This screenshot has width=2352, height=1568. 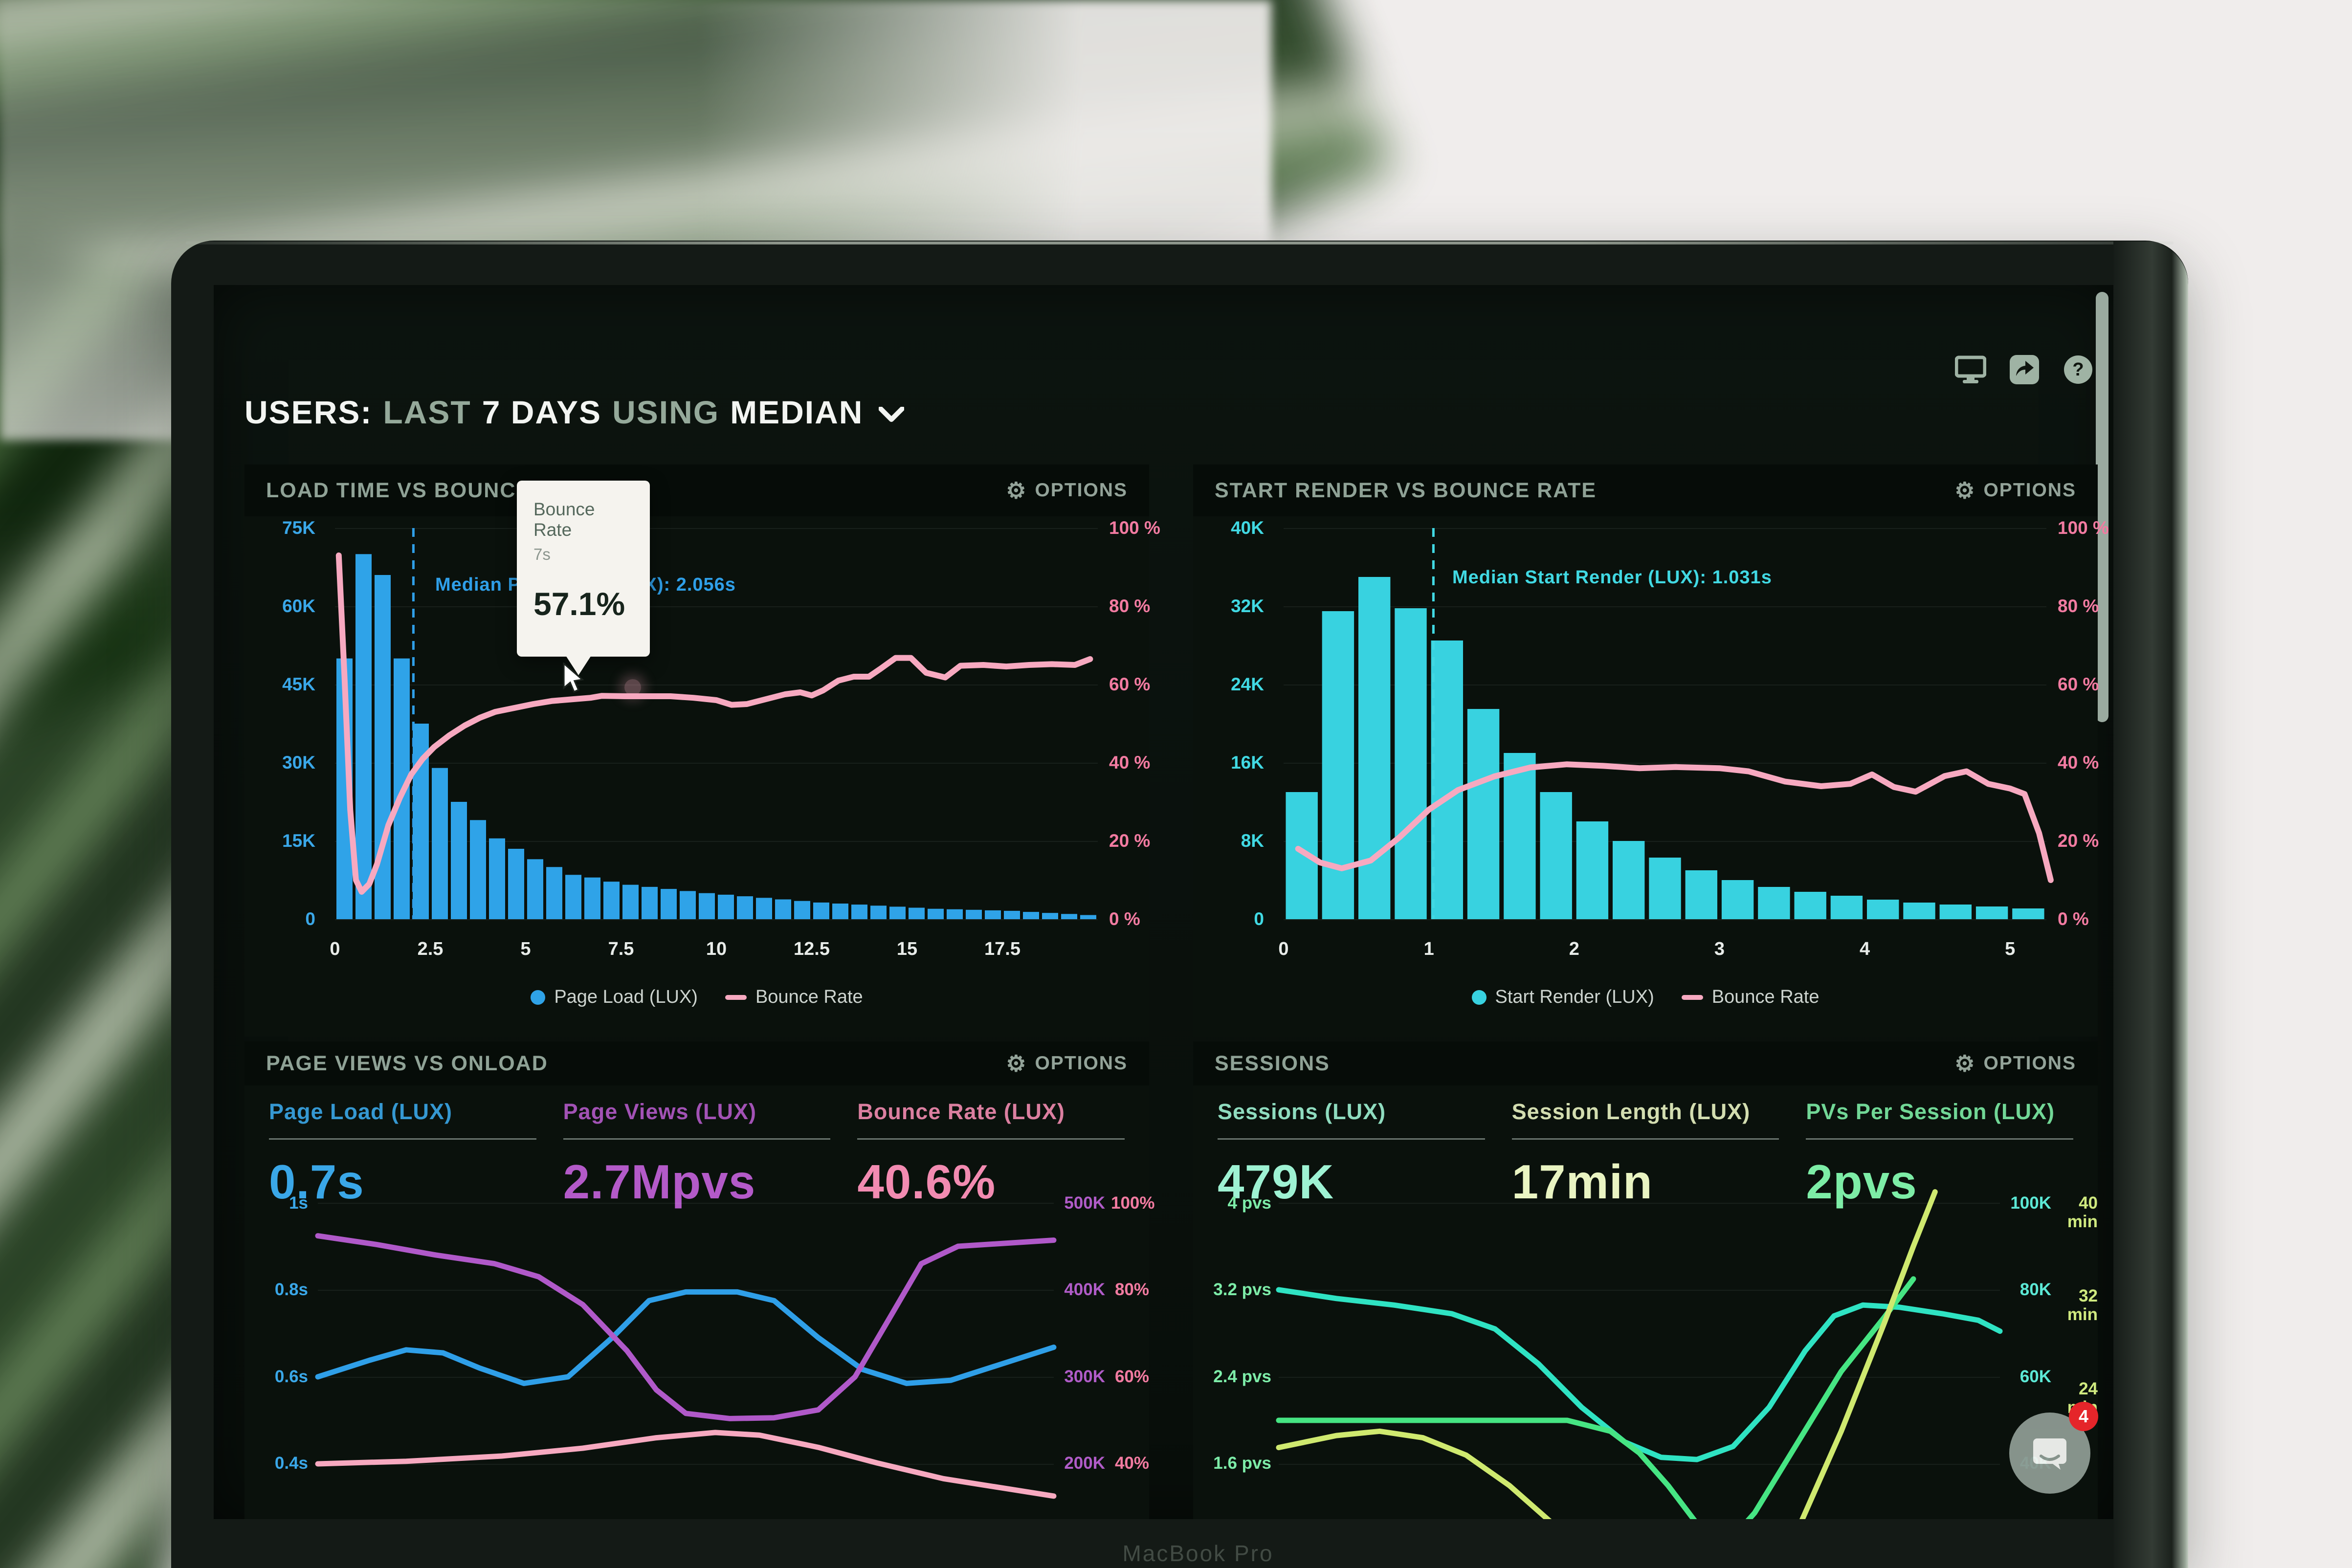 I want to click on sessions-line-chart, so click(x=1639, y=1354).